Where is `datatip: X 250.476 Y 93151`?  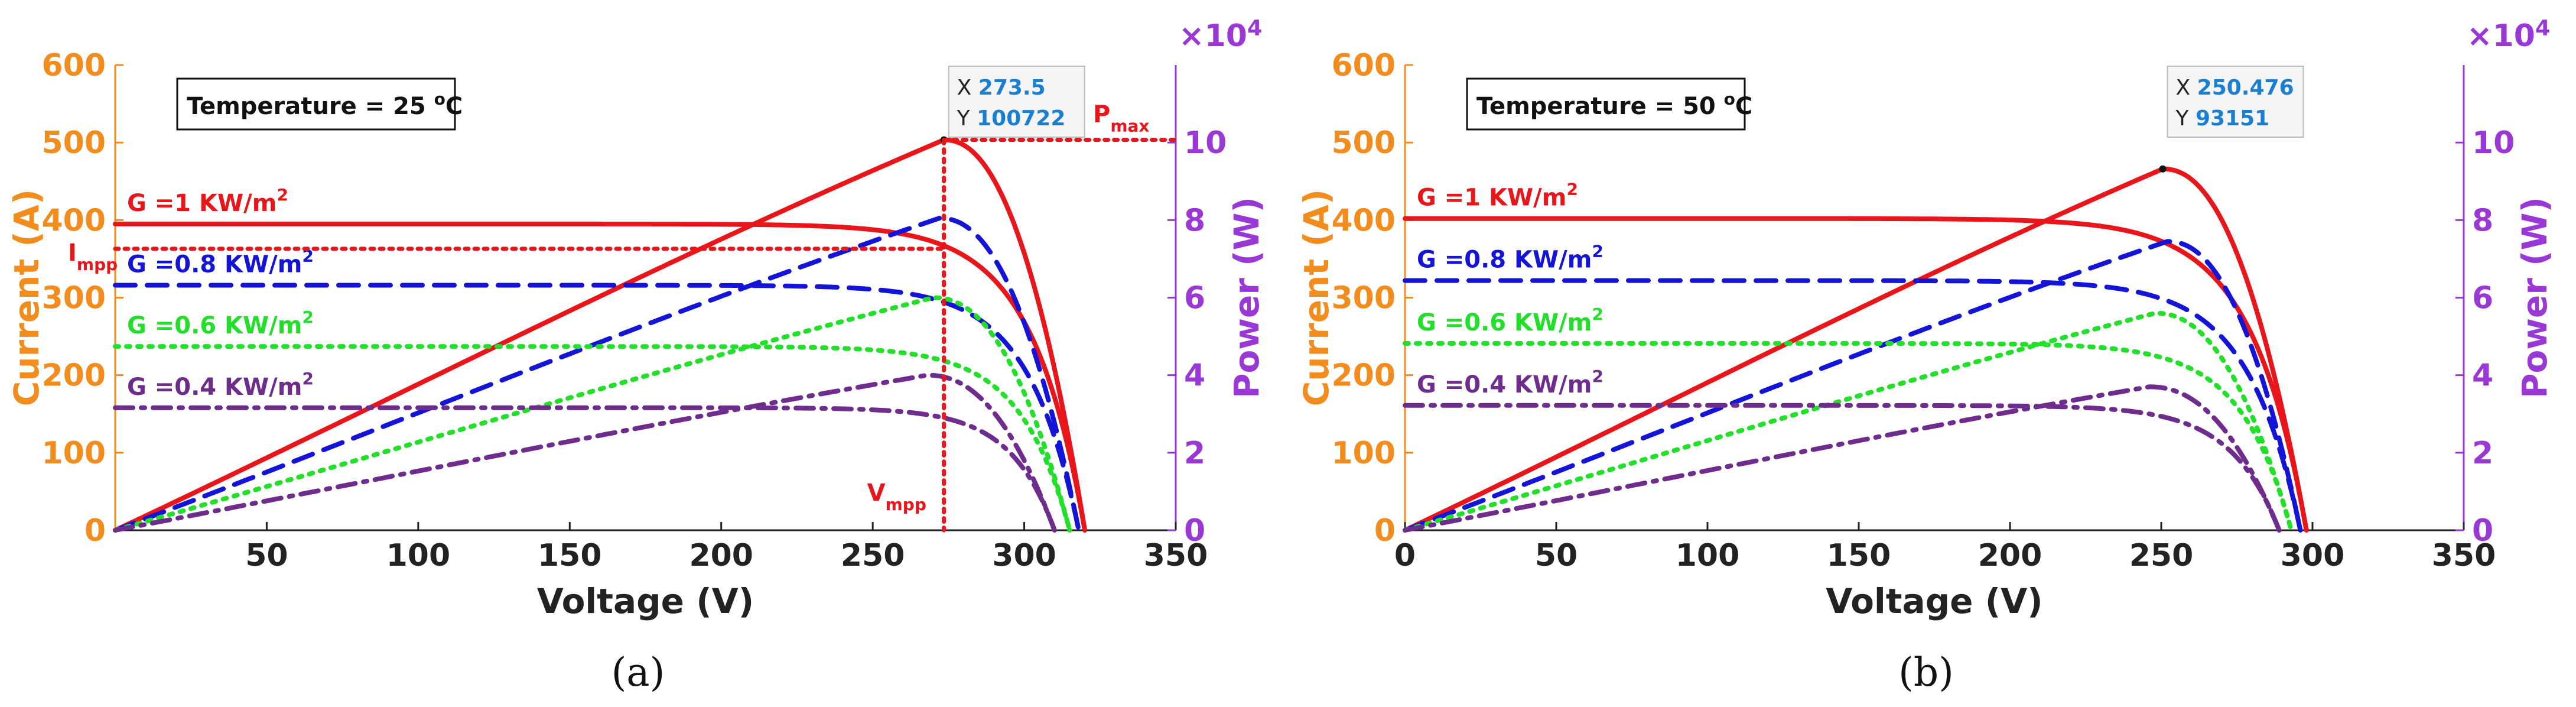
datatip: X 250.476 Y 93151 is located at coordinates (2231, 119).